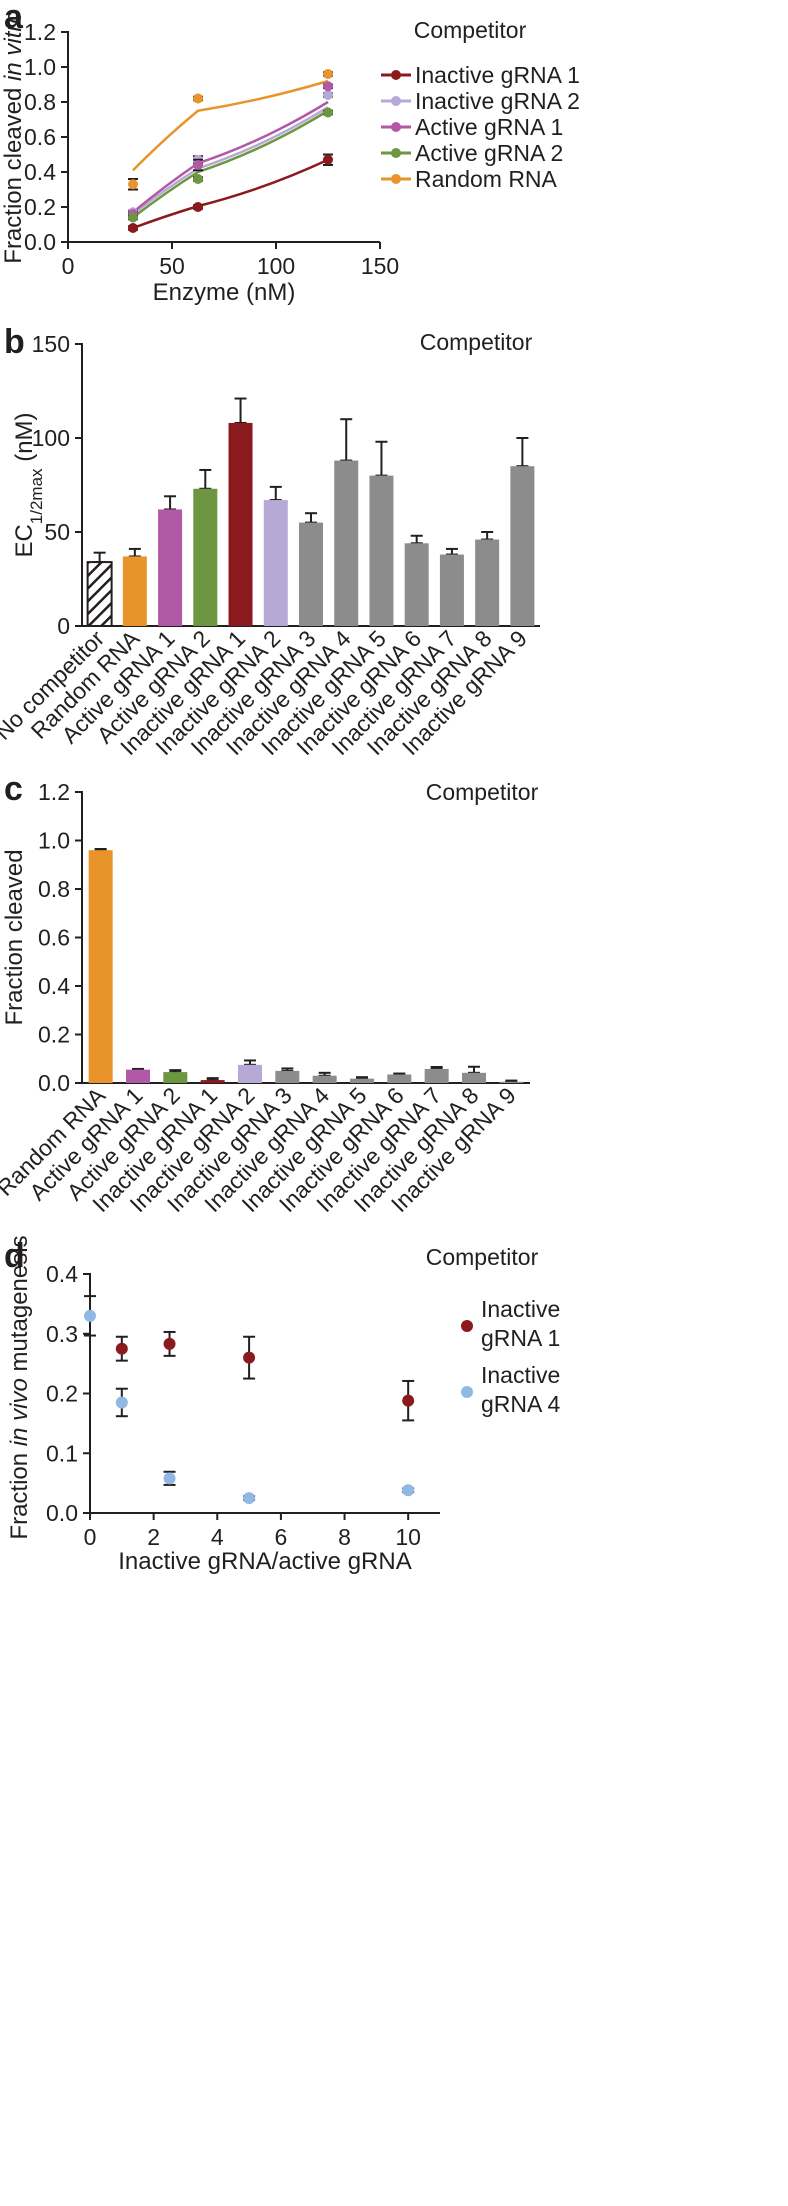 The width and height of the screenshot is (788, 2206). What do you see at coordinates (281, 1537) in the screenshot?
I see `panel-d-x-tick-label: 6` at bounding box center [281, 1537].